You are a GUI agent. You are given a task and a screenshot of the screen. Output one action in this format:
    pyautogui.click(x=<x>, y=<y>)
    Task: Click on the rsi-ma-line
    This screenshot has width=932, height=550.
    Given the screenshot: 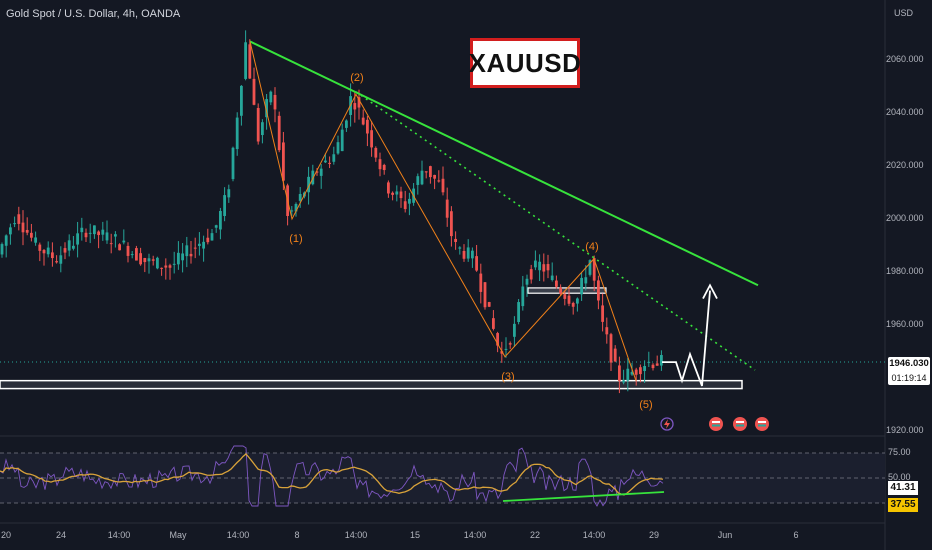 What is the action you would take?
    pyautogui.click(x=332, y=474)
    